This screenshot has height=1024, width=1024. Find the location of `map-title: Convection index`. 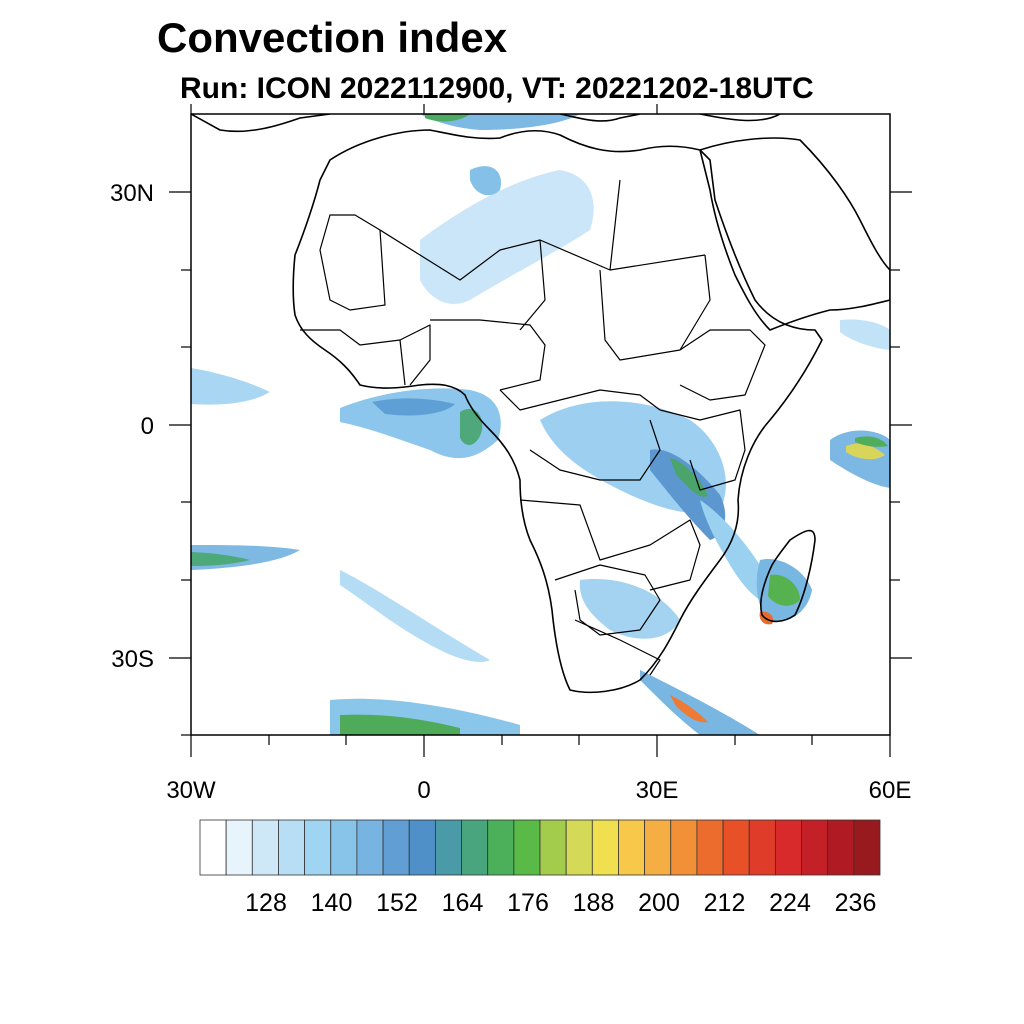

map-title: Convection index is located at coordinates (332, 37).